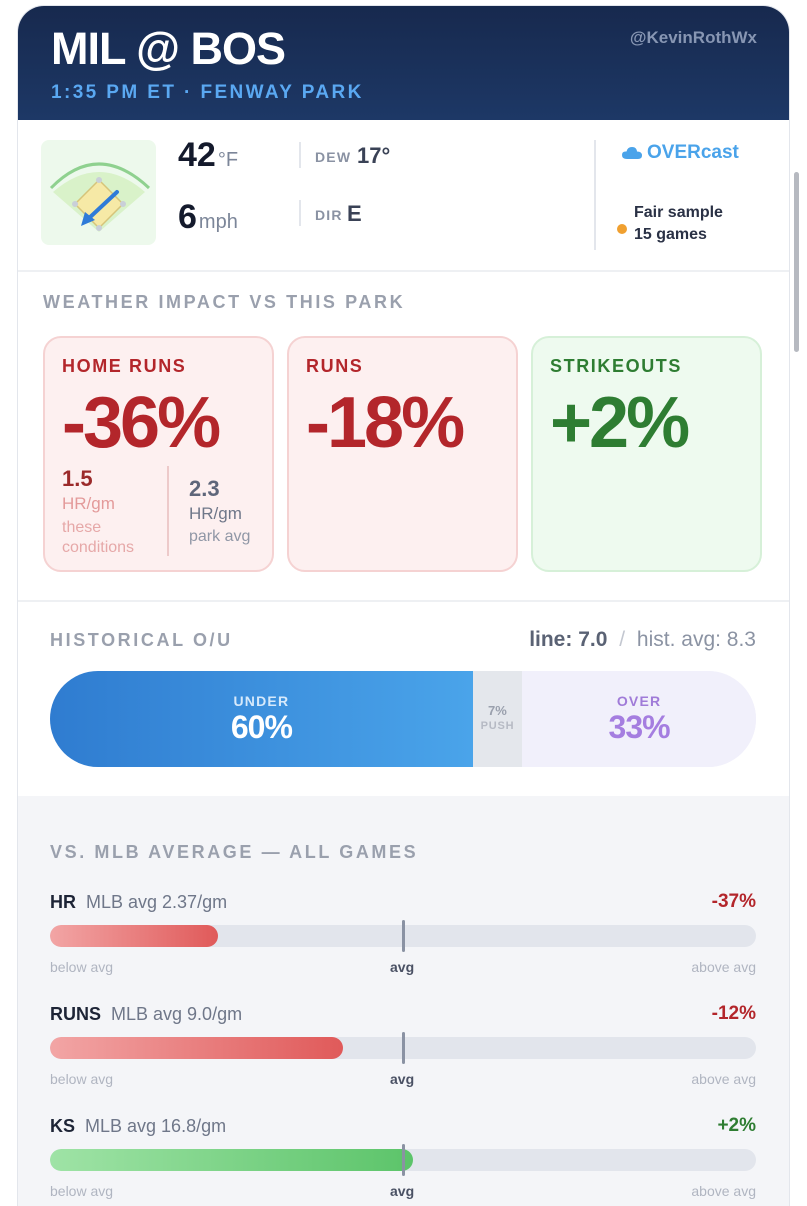 The height and width of the screenshot is (1206, 807). Describe the element at coordinates (620, 423) in the screenshot. I see `strikeouts-value: +2%` at that location.